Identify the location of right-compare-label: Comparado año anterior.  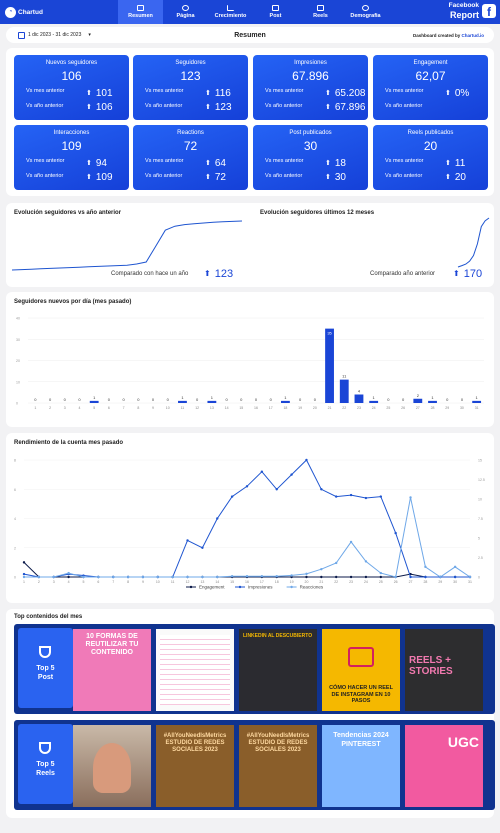
(403, 274).